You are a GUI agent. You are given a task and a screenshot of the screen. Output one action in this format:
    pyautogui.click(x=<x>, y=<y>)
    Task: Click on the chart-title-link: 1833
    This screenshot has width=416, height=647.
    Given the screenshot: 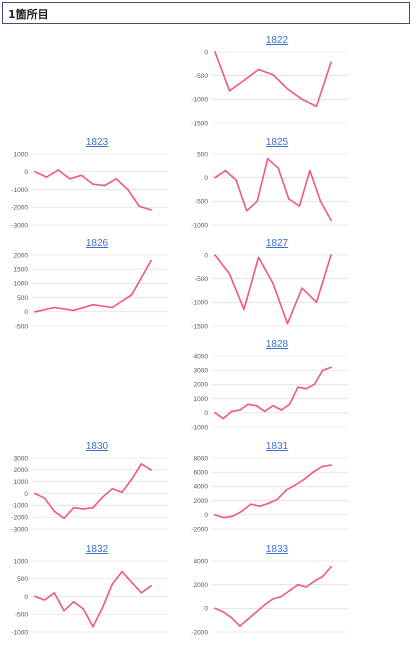 What is the action you would take?
    pyautogui.click(x=277, y=549)
    